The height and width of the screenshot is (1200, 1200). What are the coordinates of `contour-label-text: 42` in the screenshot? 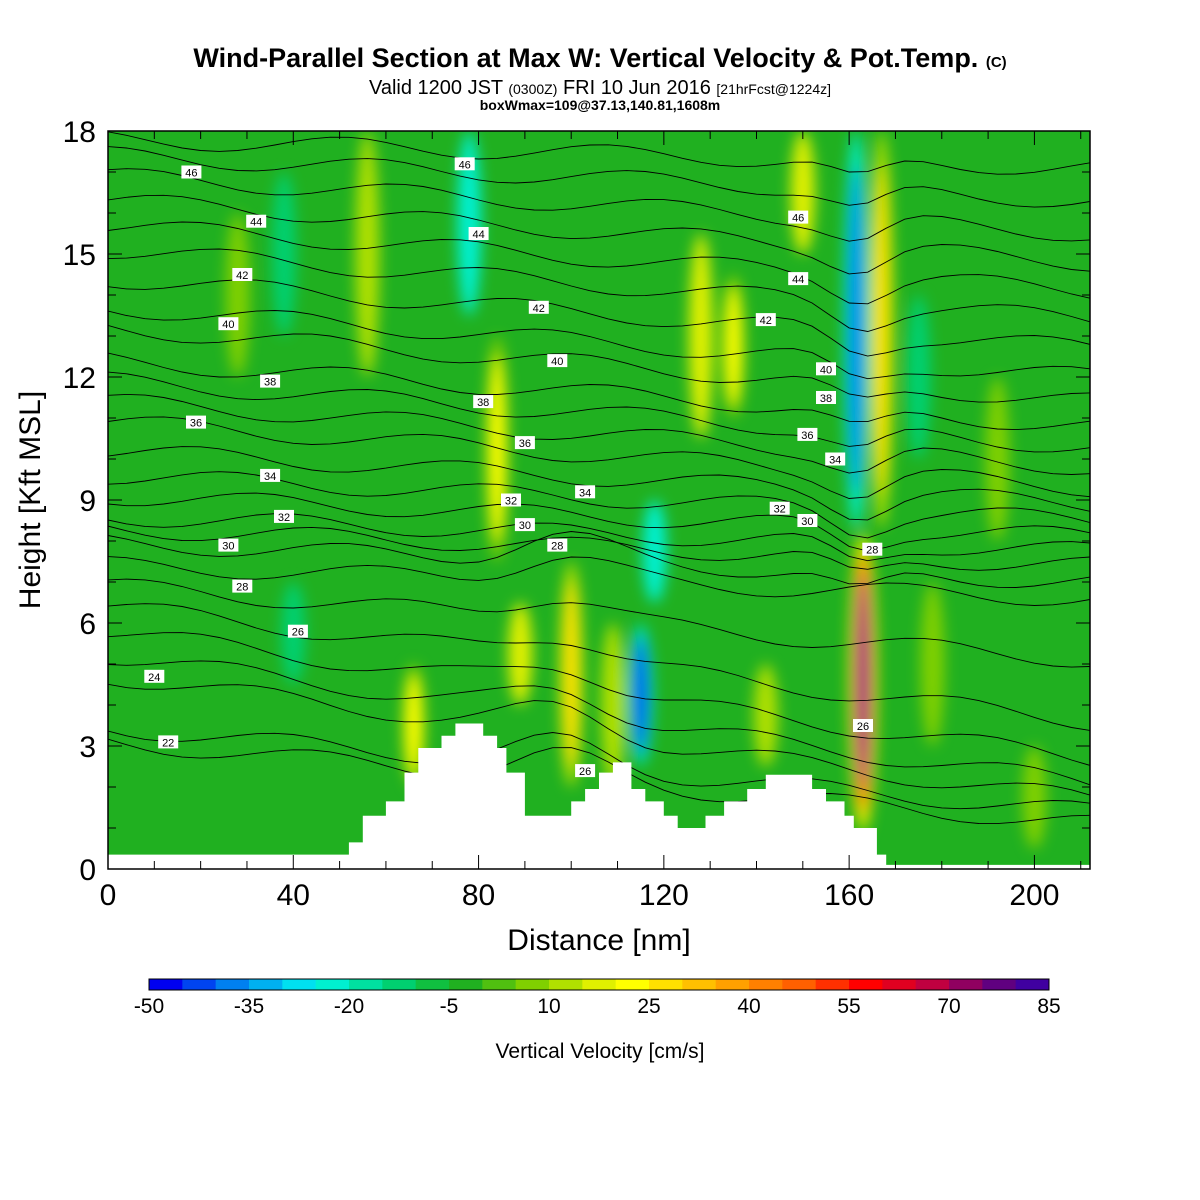 It's located at (242, 276).